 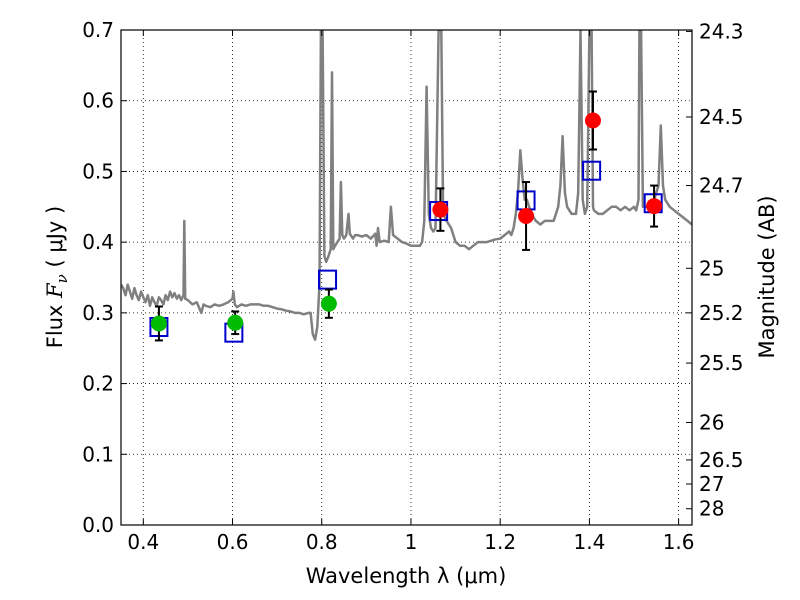 I want to click on x-tick-label: 1.6, so click(x=679, y=542).